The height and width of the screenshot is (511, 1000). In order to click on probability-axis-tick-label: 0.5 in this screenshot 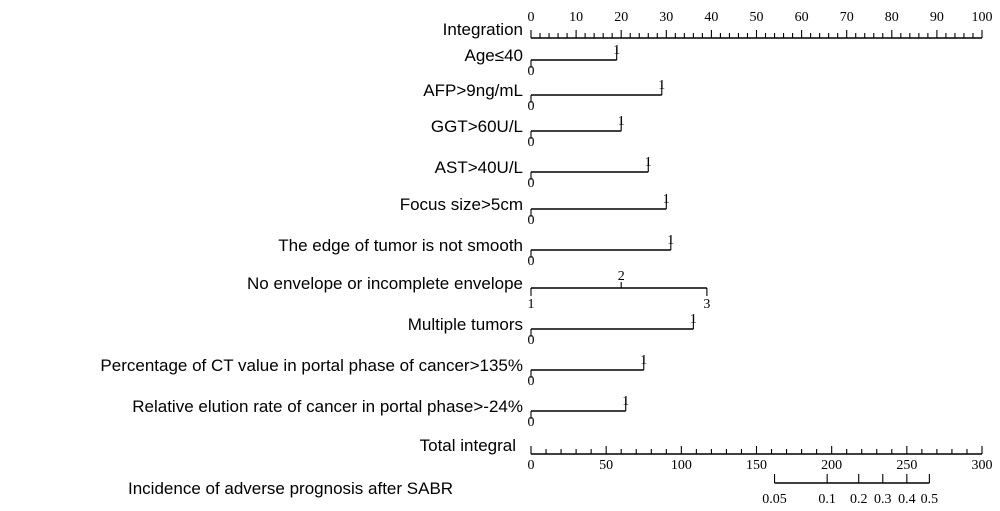, I will do `click(930, 499)`.